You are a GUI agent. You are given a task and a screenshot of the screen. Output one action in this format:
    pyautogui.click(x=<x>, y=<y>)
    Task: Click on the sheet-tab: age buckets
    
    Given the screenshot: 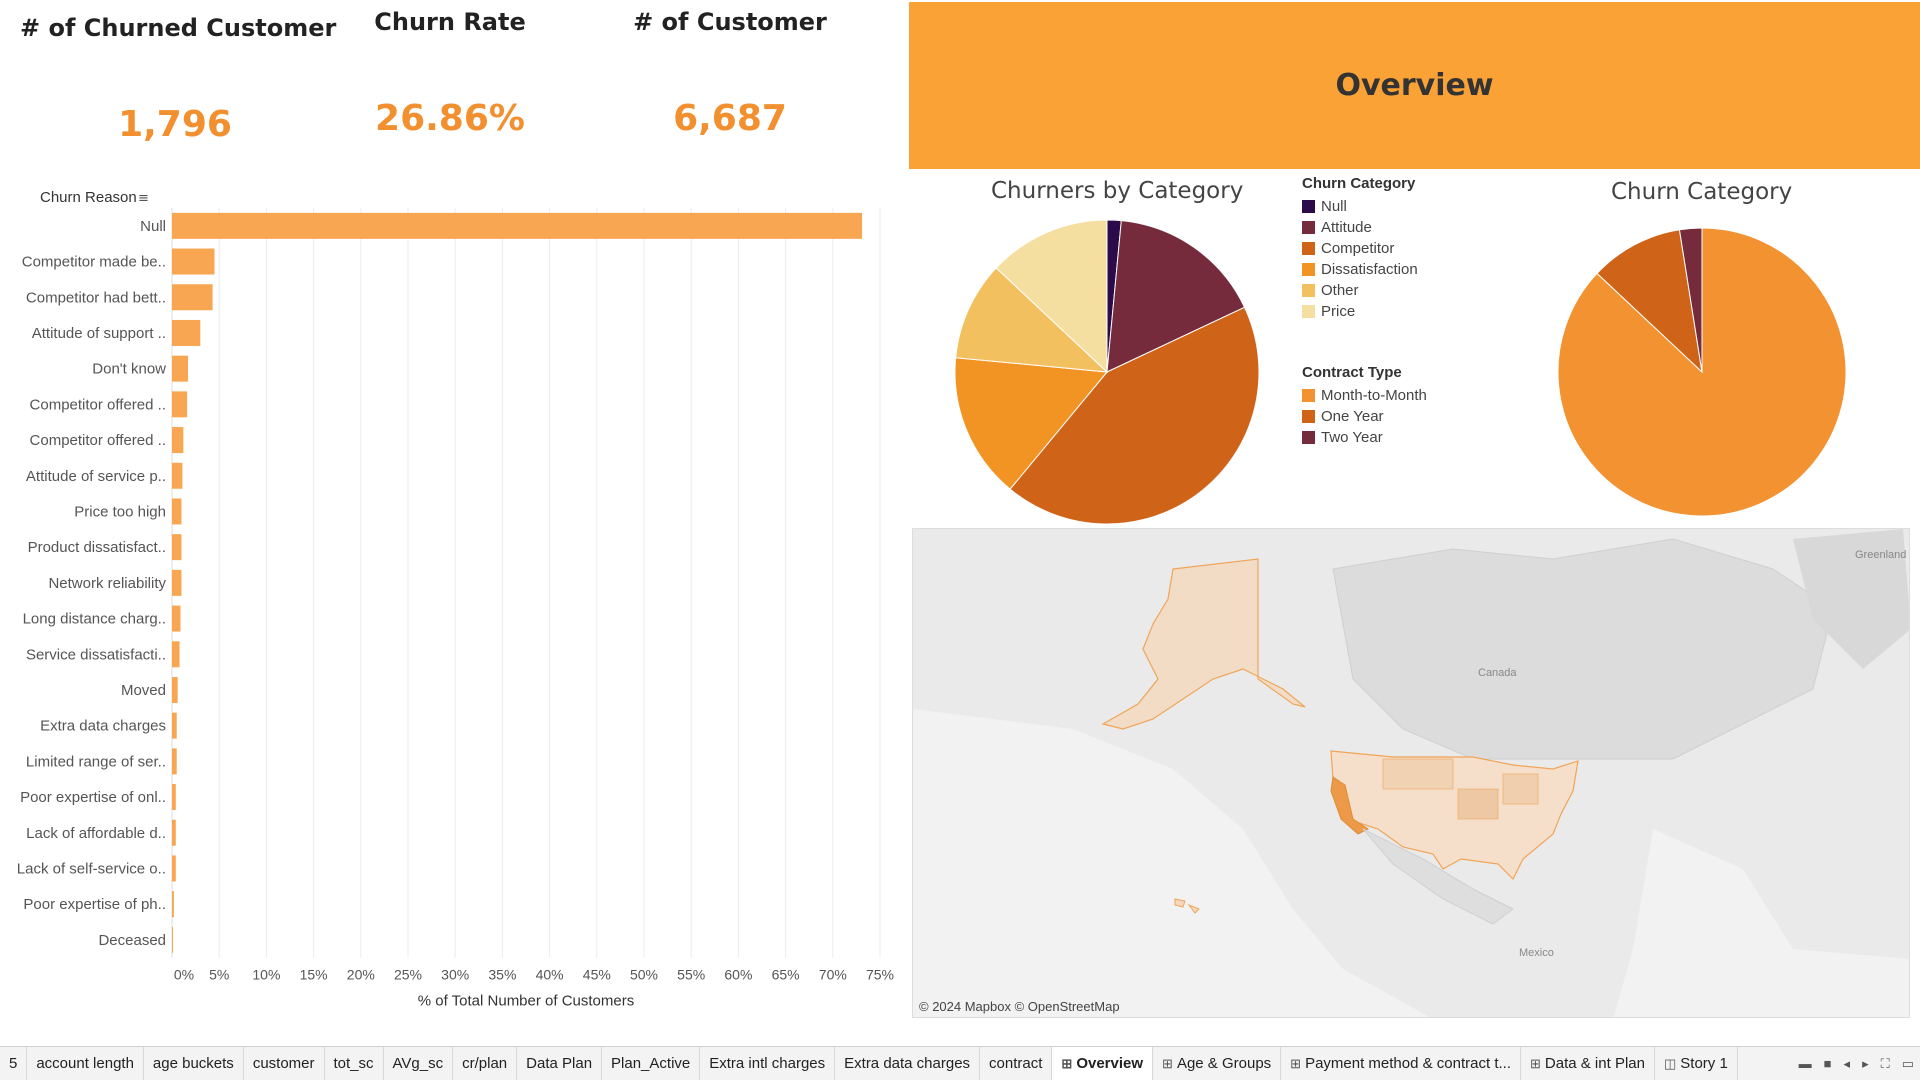 What is the action you would take?
    pyautogui.click(x=194, y=1063)
    